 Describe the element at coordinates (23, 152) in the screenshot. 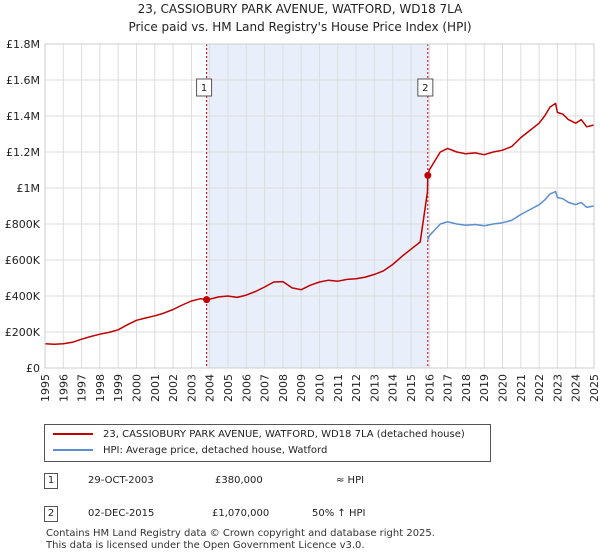

I see `y-tick-label: £1.2M` at that location.